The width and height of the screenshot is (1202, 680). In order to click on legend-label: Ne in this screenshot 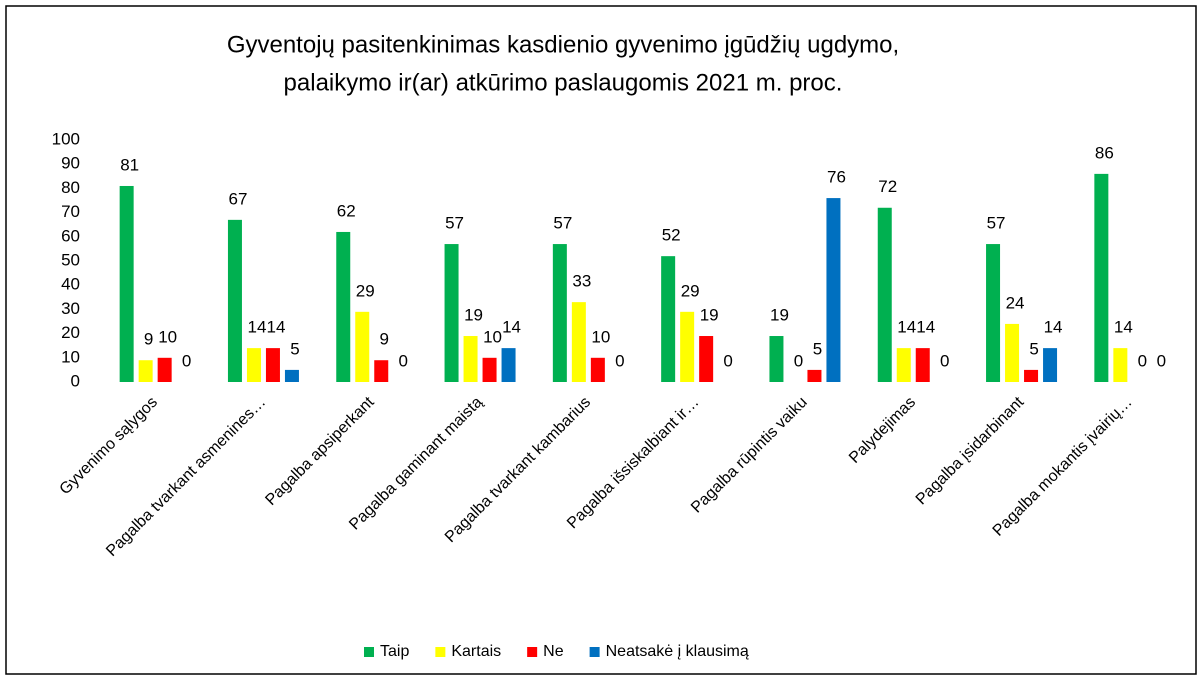, I will do `click(553, 651)`.